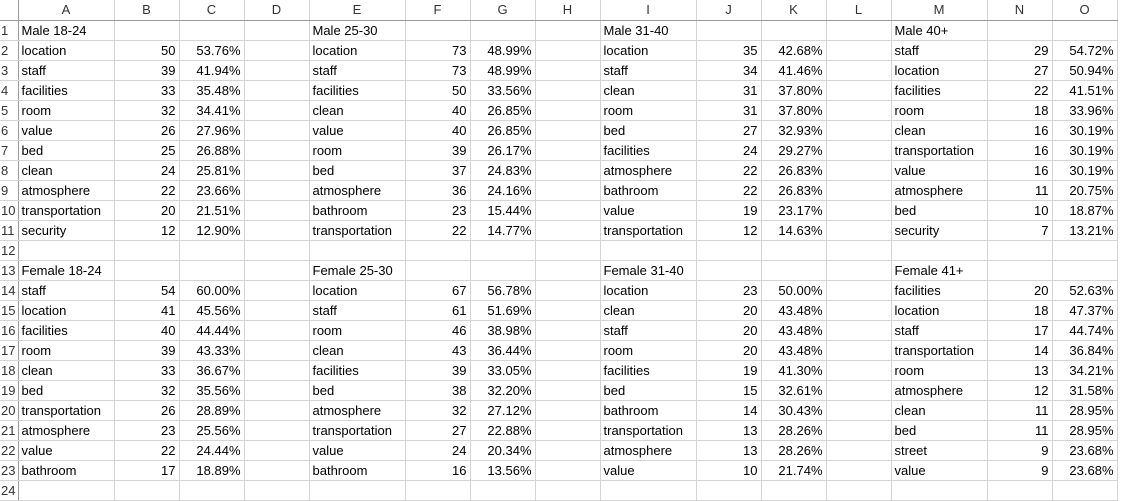  What do you see at coordinates (794, 10) in the screenshot?
I see `column-header-k: K` at bounding box center [794, 10].